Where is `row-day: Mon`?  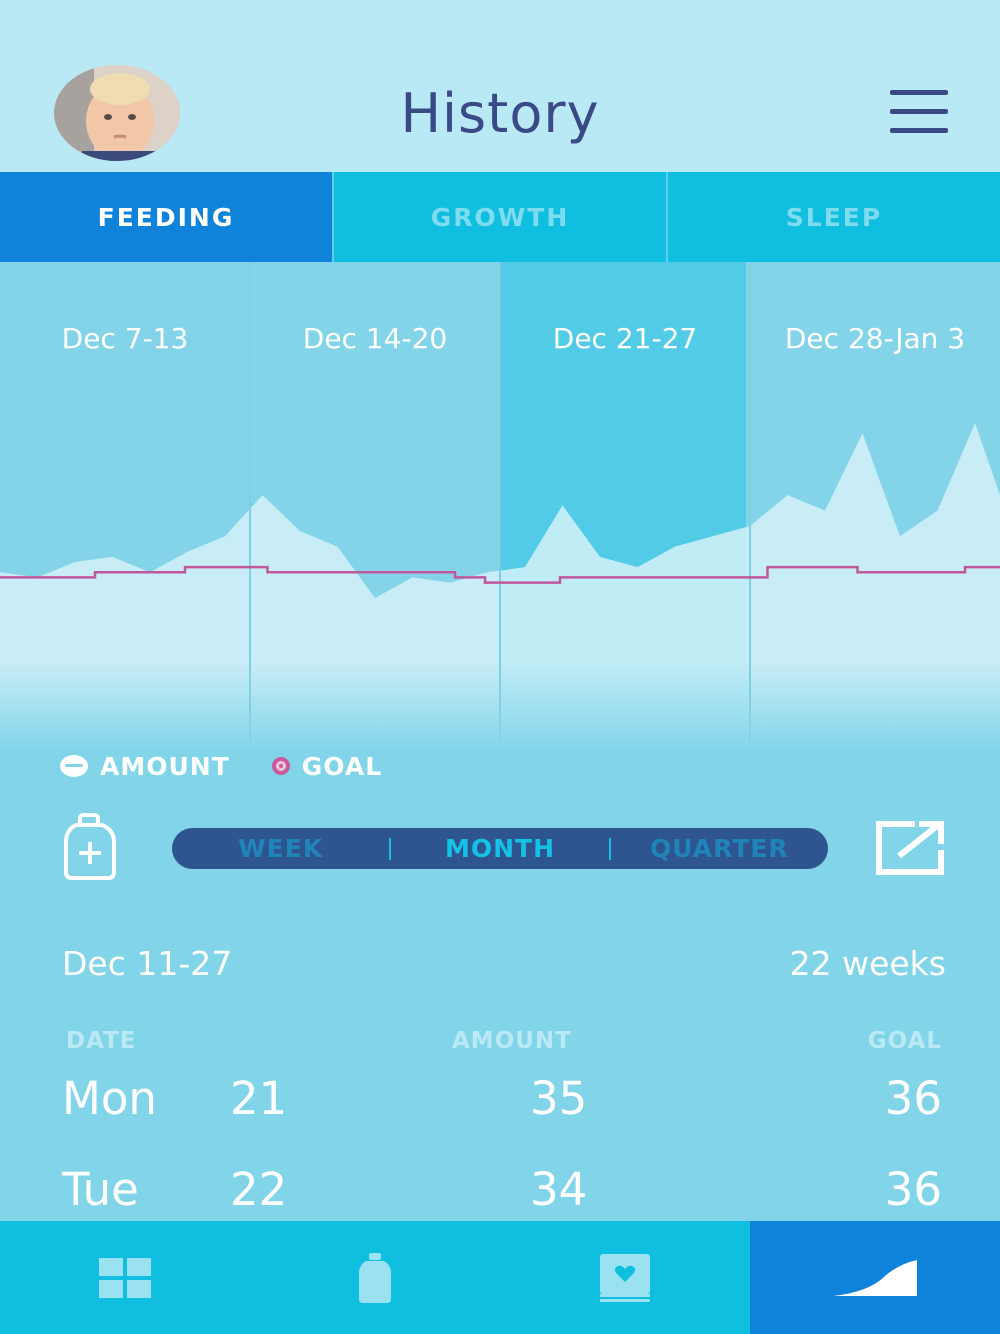 row-day: Mon is located at coordinates (109, 1098).